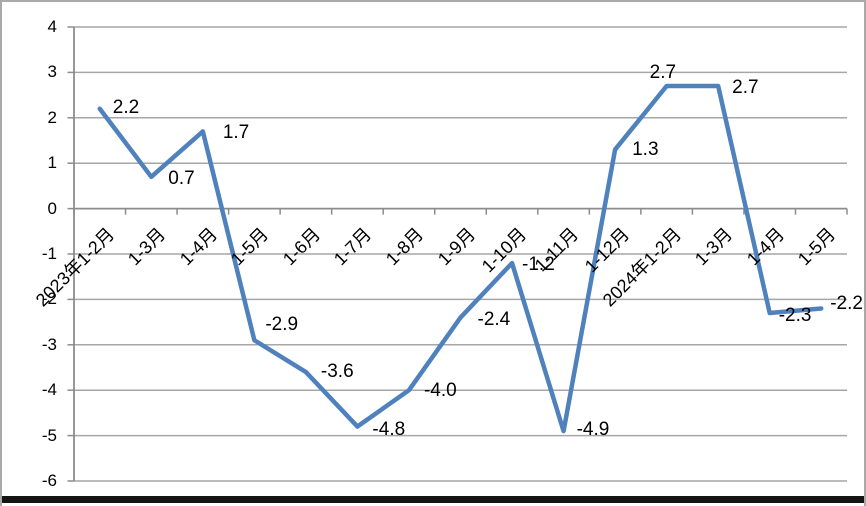  Describe the element at coordinates (52, 208) in the screenshot. I see `y-axis-tick-label: 0` at that location.